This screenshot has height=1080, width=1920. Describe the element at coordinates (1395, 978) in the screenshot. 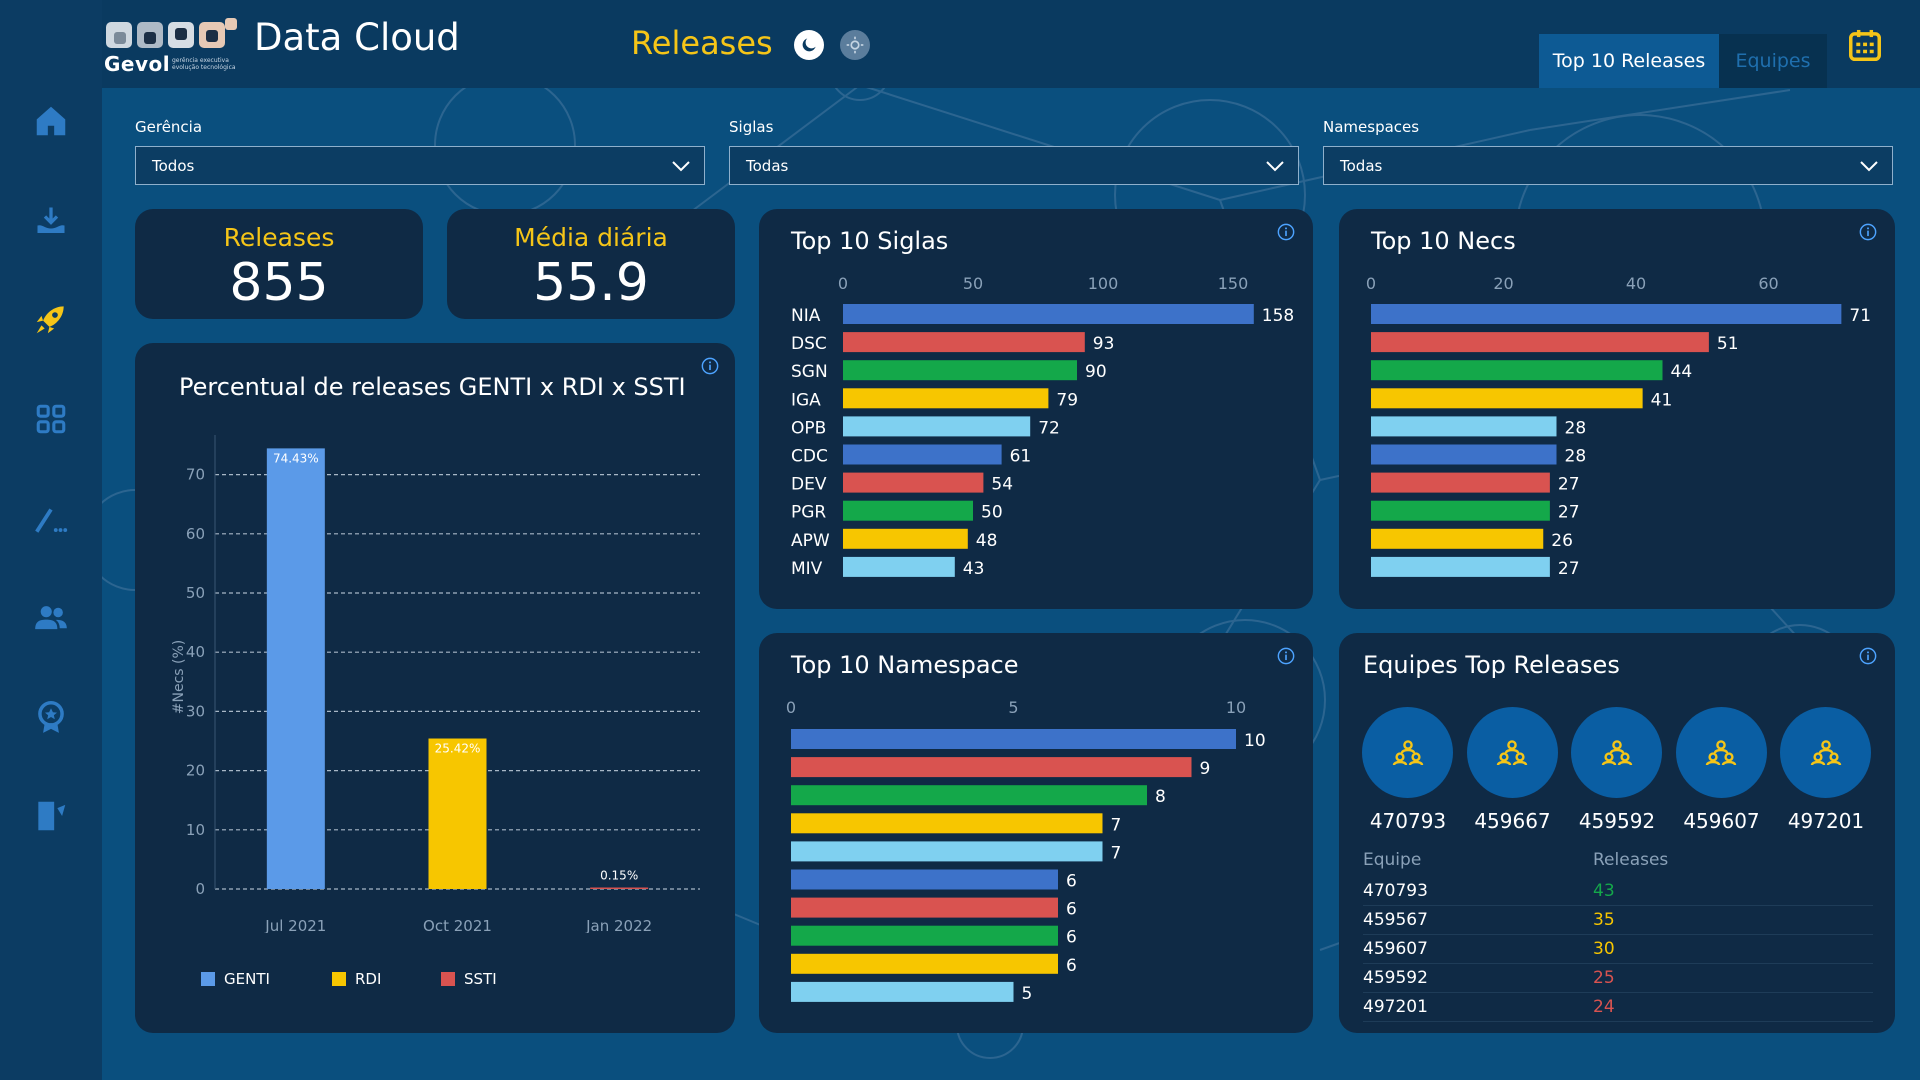

I see `equipe-cell: 459592` at that location.